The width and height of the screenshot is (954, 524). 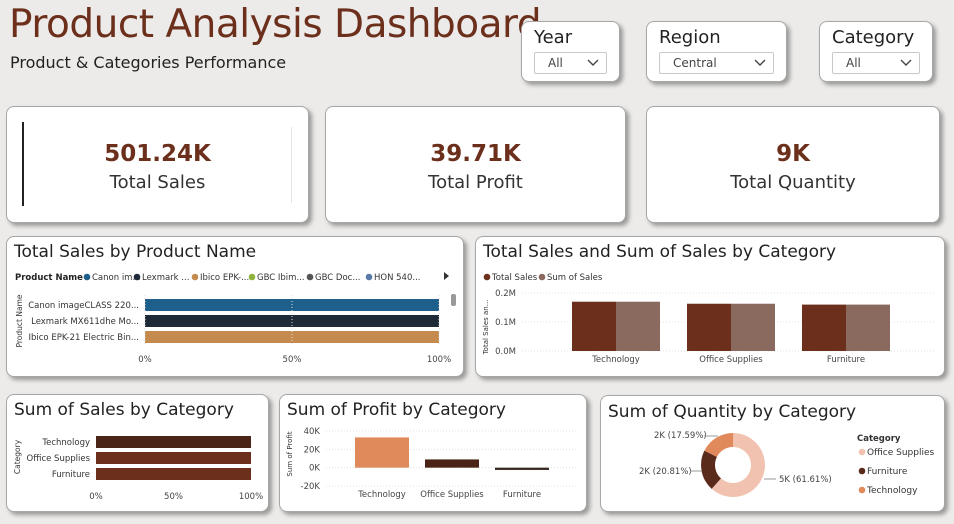 What do you see at coordinates (148, 62) in the screenshot?
I see `page-subtitle: Product & Categories Performance` at bounding box center [148, 62].